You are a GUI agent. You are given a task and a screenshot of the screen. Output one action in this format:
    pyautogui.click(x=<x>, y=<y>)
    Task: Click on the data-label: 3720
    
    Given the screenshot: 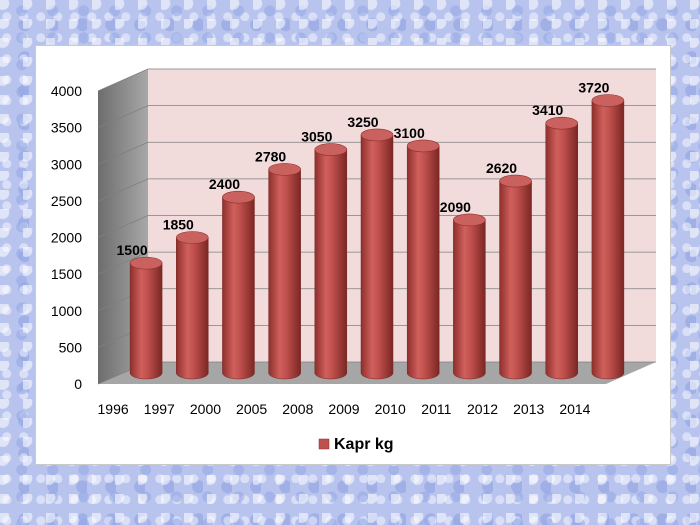 What is the action you would take?
    pyautogui.click(x=593, y=88)
    